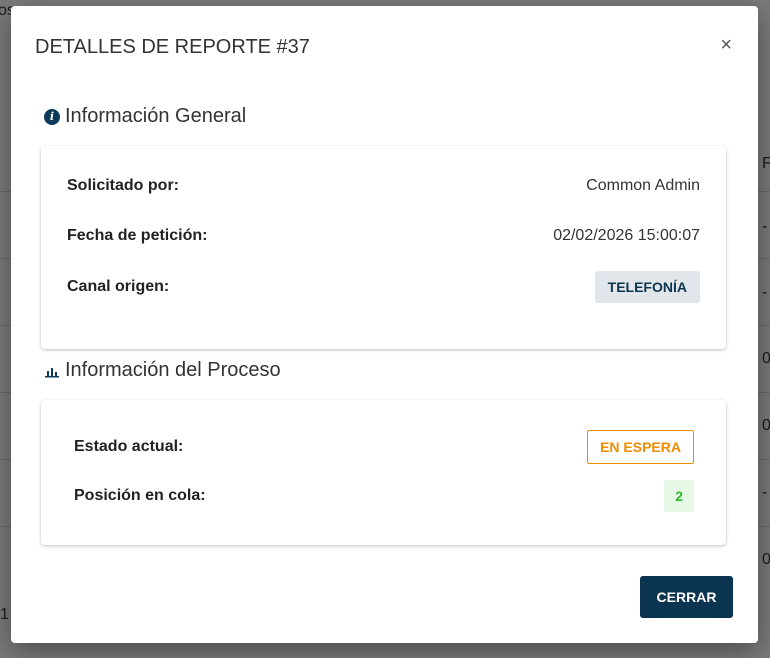 The image size is (770, 658). Describe the element at coordinates (140, 495) in the screenshot. I see `row-label: Posición en cola:` at that location.